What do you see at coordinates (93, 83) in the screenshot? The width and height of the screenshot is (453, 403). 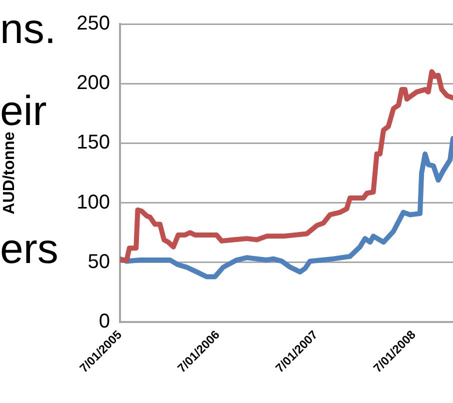 I see `y-tick-label: 200` at bounding box center [93, 83].